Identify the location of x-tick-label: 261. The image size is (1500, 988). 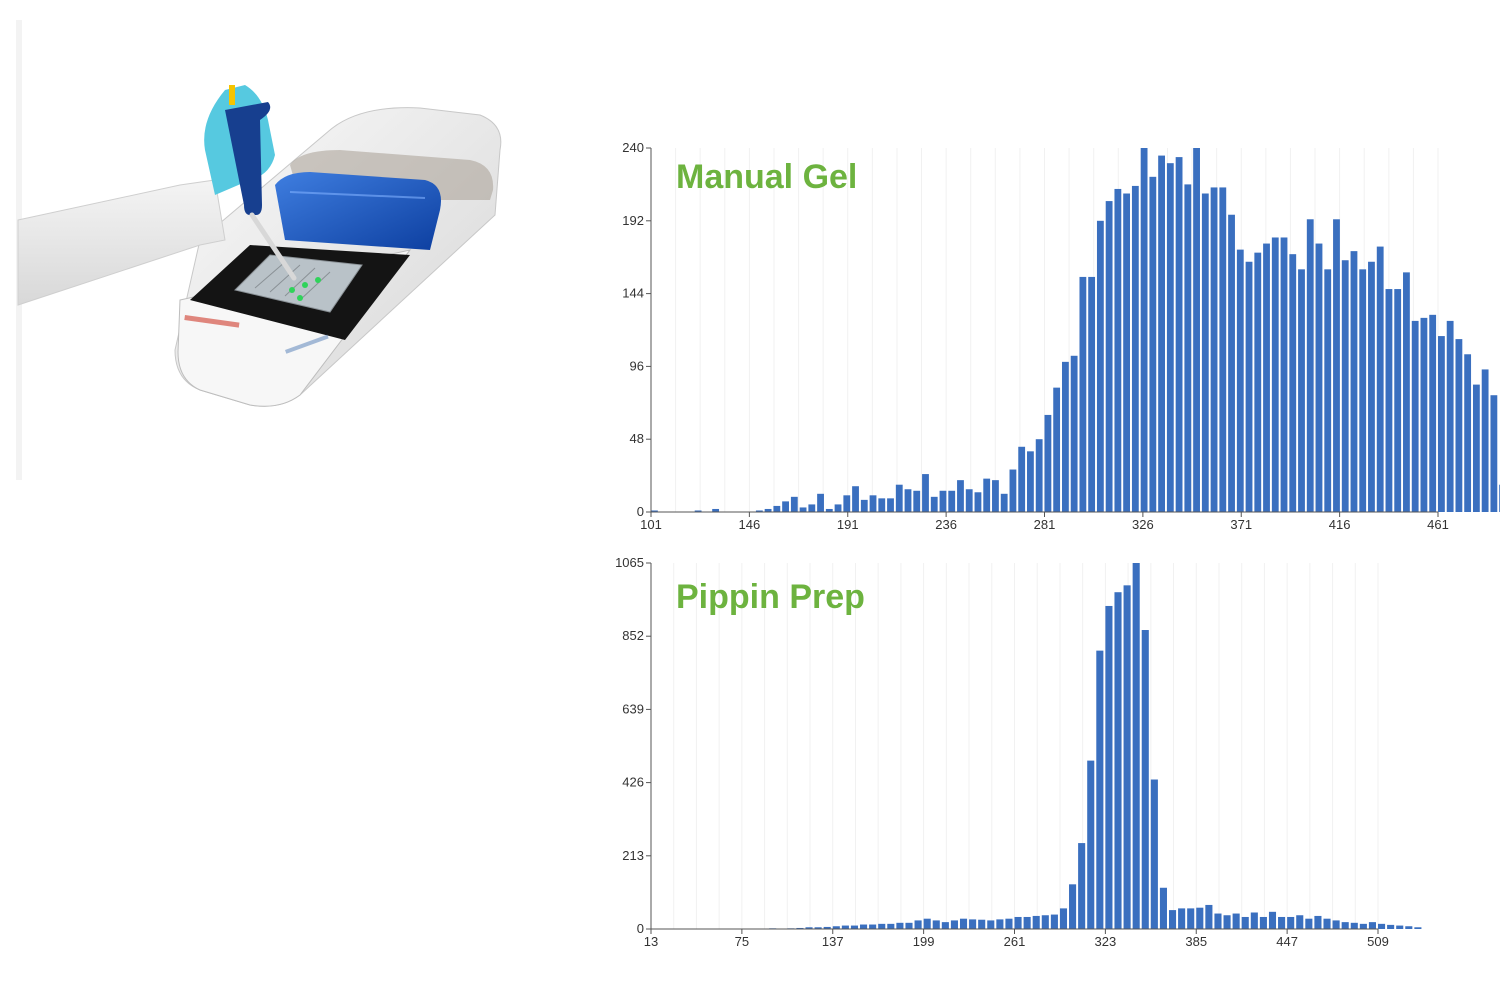
(1015, 941).